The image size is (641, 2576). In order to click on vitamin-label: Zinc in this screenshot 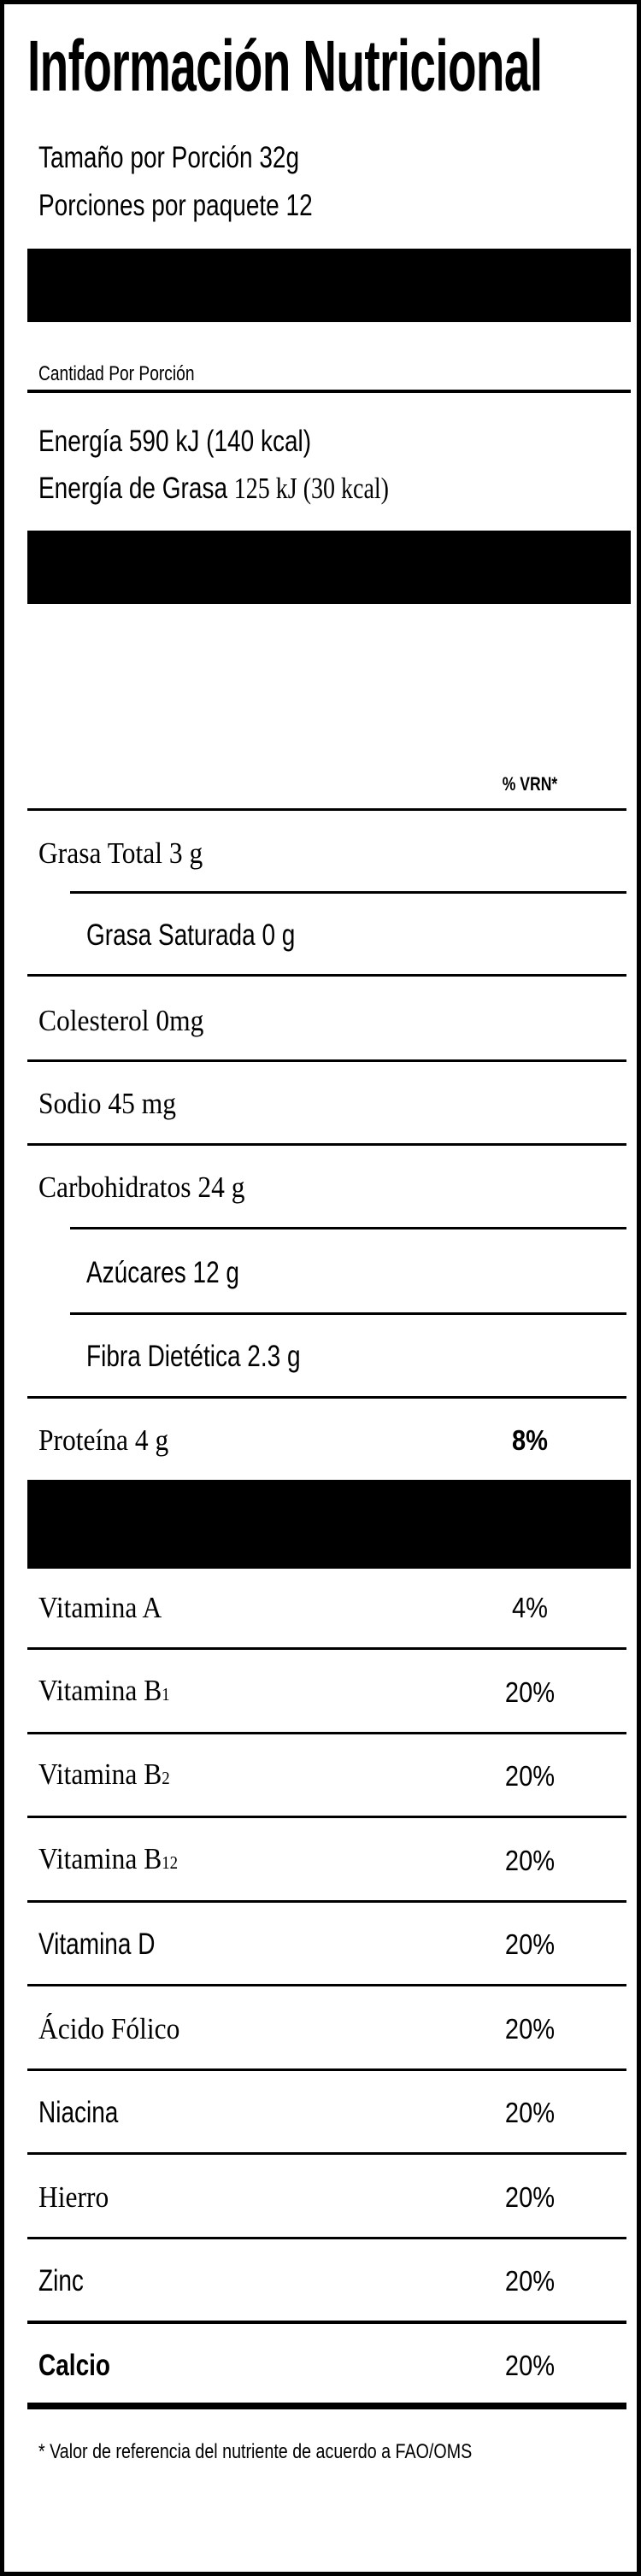, I will do `click(61, 2281)`.